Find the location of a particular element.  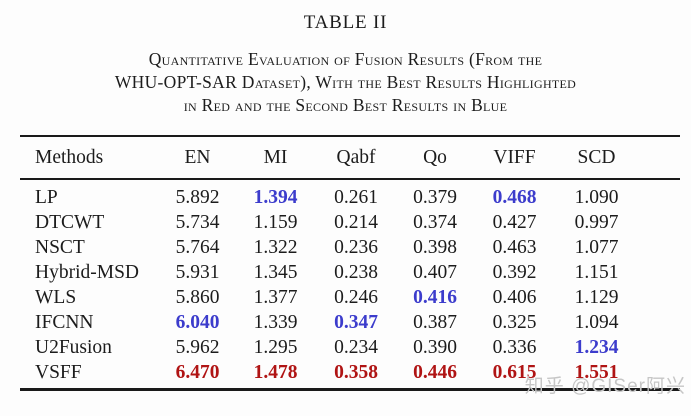

column-header-en: EN is located at coordinates (197, 158).